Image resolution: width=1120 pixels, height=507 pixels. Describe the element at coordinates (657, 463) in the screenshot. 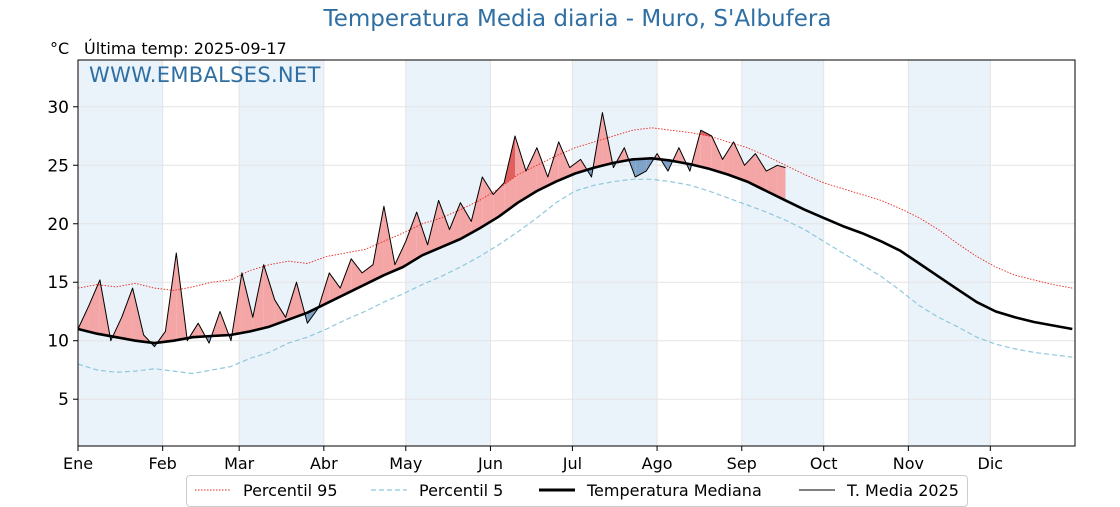

I see `x-tick-label: Ago` at that location.